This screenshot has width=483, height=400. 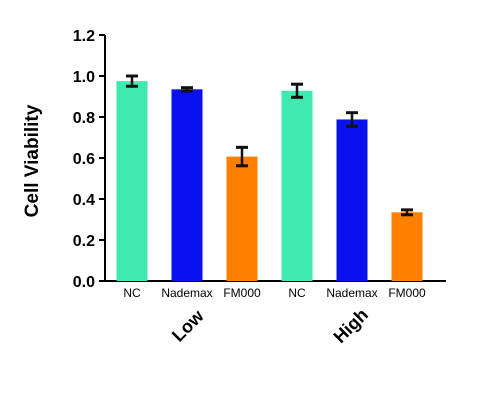 I want to click on y-axis-title: Cell Viability, so click(x=32, y=160).